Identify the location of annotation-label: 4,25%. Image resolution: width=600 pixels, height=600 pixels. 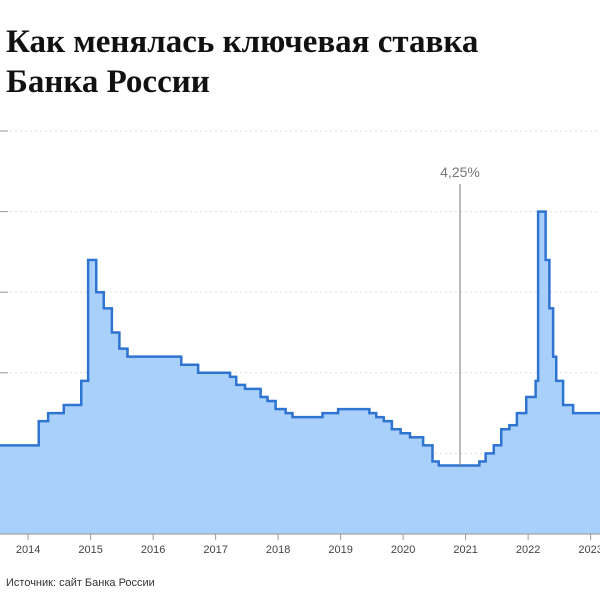
(460, 172).